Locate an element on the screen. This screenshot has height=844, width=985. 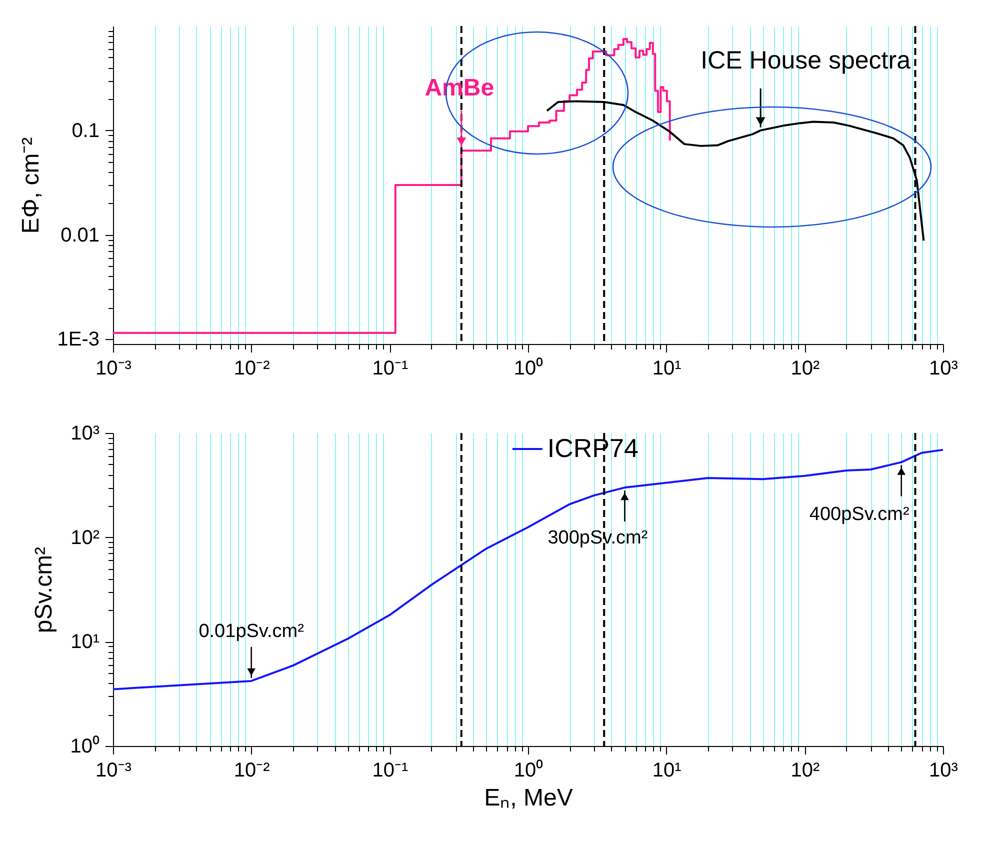
annotation: 300pSv.cm² is located at coordinates (598, 538).